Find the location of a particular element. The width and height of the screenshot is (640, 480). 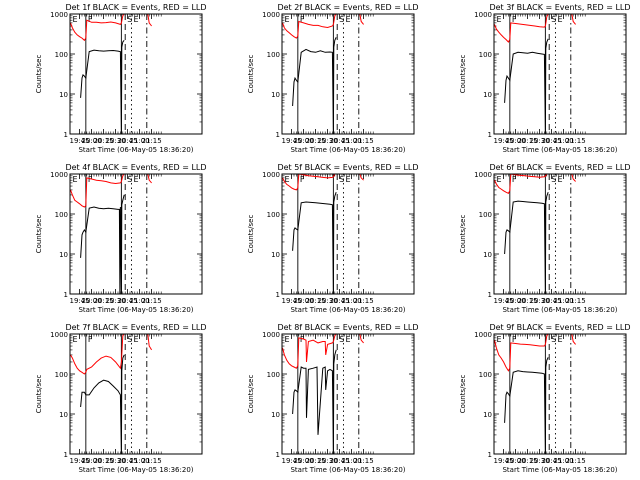

chart-title: Det 2f BLACK = Events, RED = LLD is located at coordinates (347, 7).